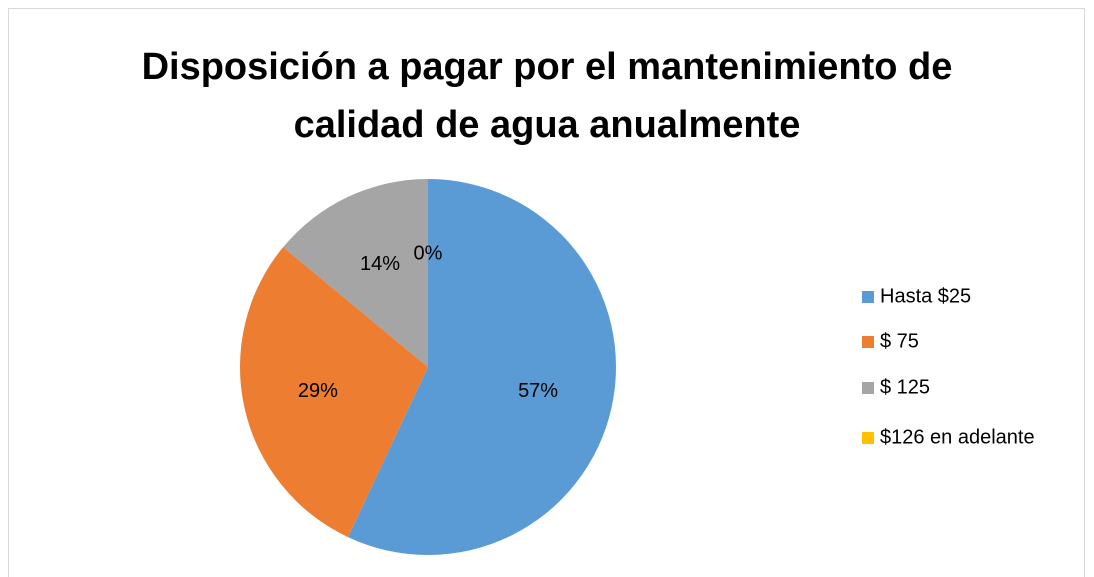 Image resolution: width=1094 pixels, height=577 pixels. Describe the element at coordinates (957, 437) in the screenshot. I see `legend-label: $126 en adelante` at that location.